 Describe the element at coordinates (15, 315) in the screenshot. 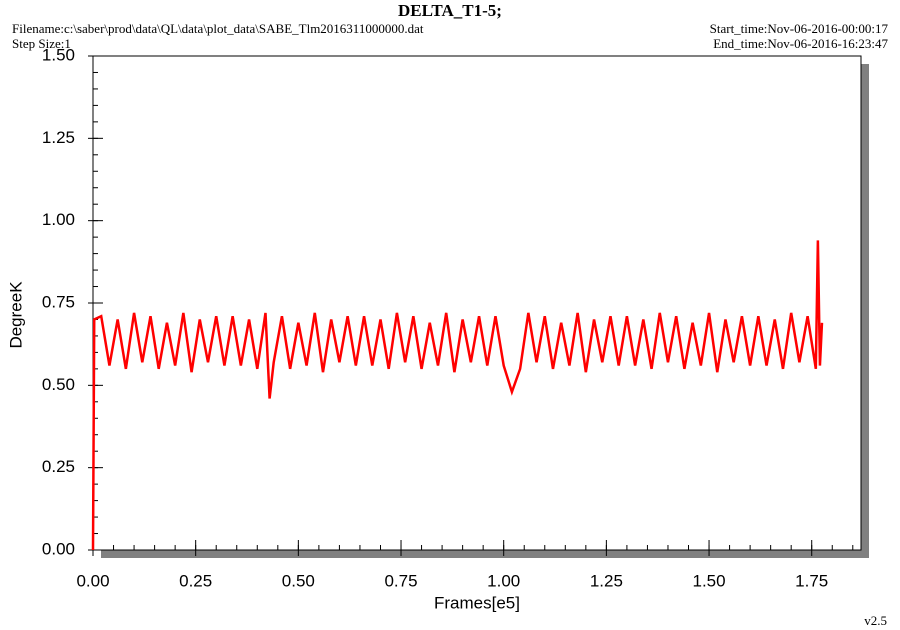

I see `y-axis-label: DegreeK` at that location.